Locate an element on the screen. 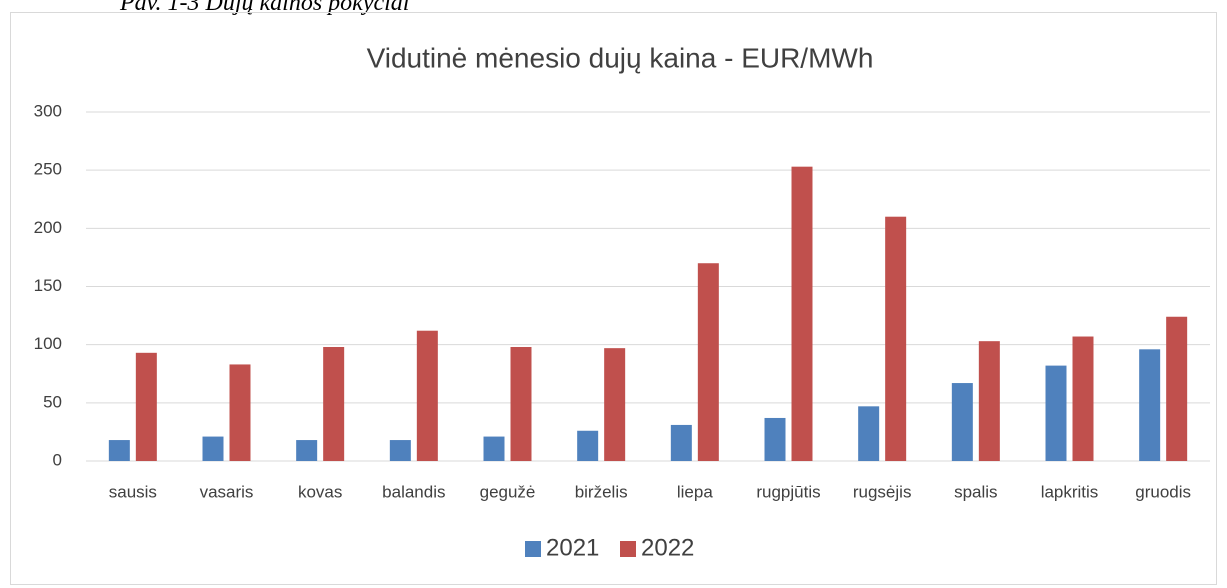  x-tick-label: spalis is located at coordinates (975, 491).